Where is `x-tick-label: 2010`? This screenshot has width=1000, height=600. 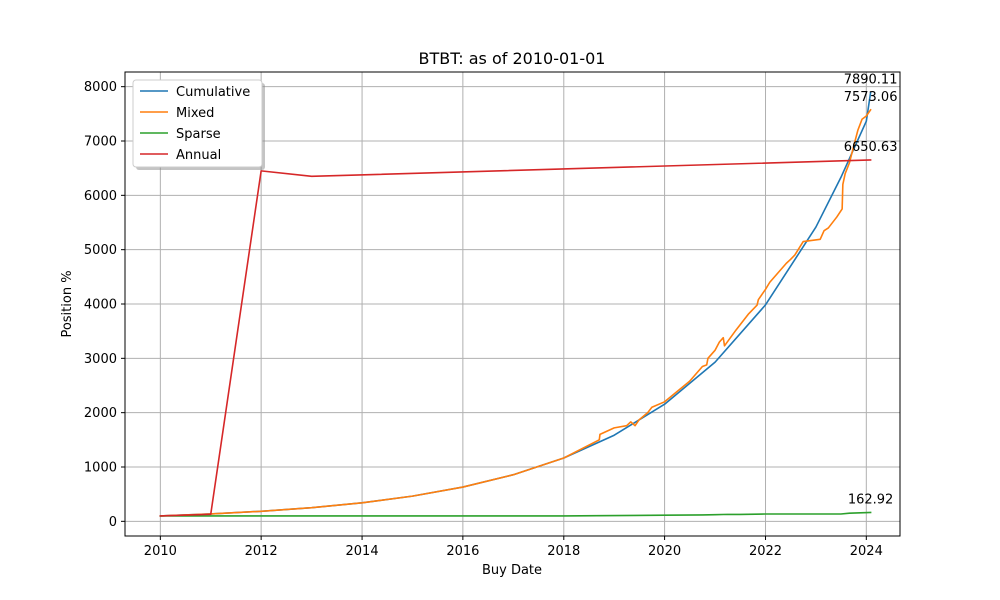 x-tick-label: 2010 is located at coordinates (160, 551).